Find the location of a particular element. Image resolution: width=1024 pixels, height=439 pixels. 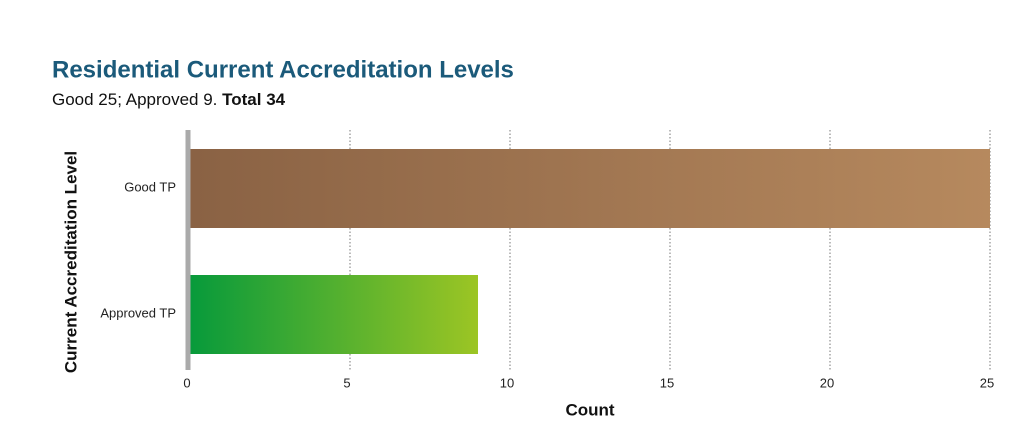

subtitle-text: Good 25; Approved 9. is located at coordinates (134, 99).